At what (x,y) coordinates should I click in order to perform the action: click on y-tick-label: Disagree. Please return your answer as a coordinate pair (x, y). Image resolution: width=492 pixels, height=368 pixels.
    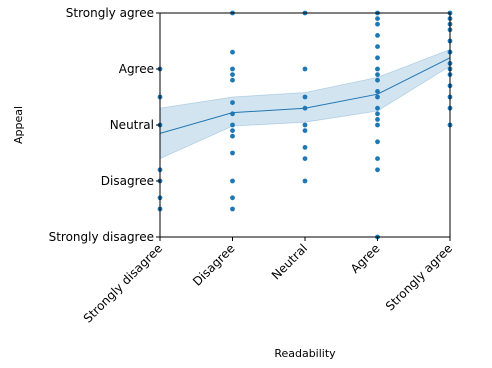
    Looking at the image, I should click on (127, 181).